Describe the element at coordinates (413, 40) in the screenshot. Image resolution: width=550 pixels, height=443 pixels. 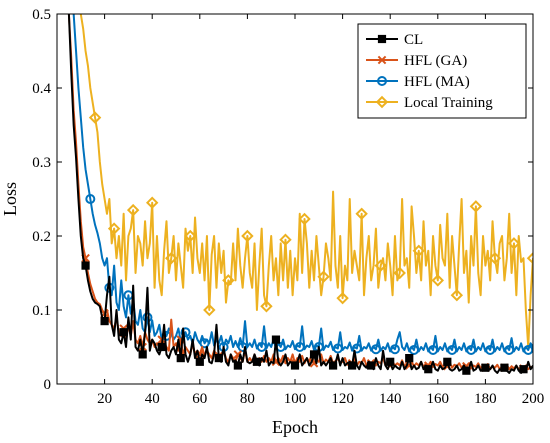
I see `legend-label: CL` at that location.